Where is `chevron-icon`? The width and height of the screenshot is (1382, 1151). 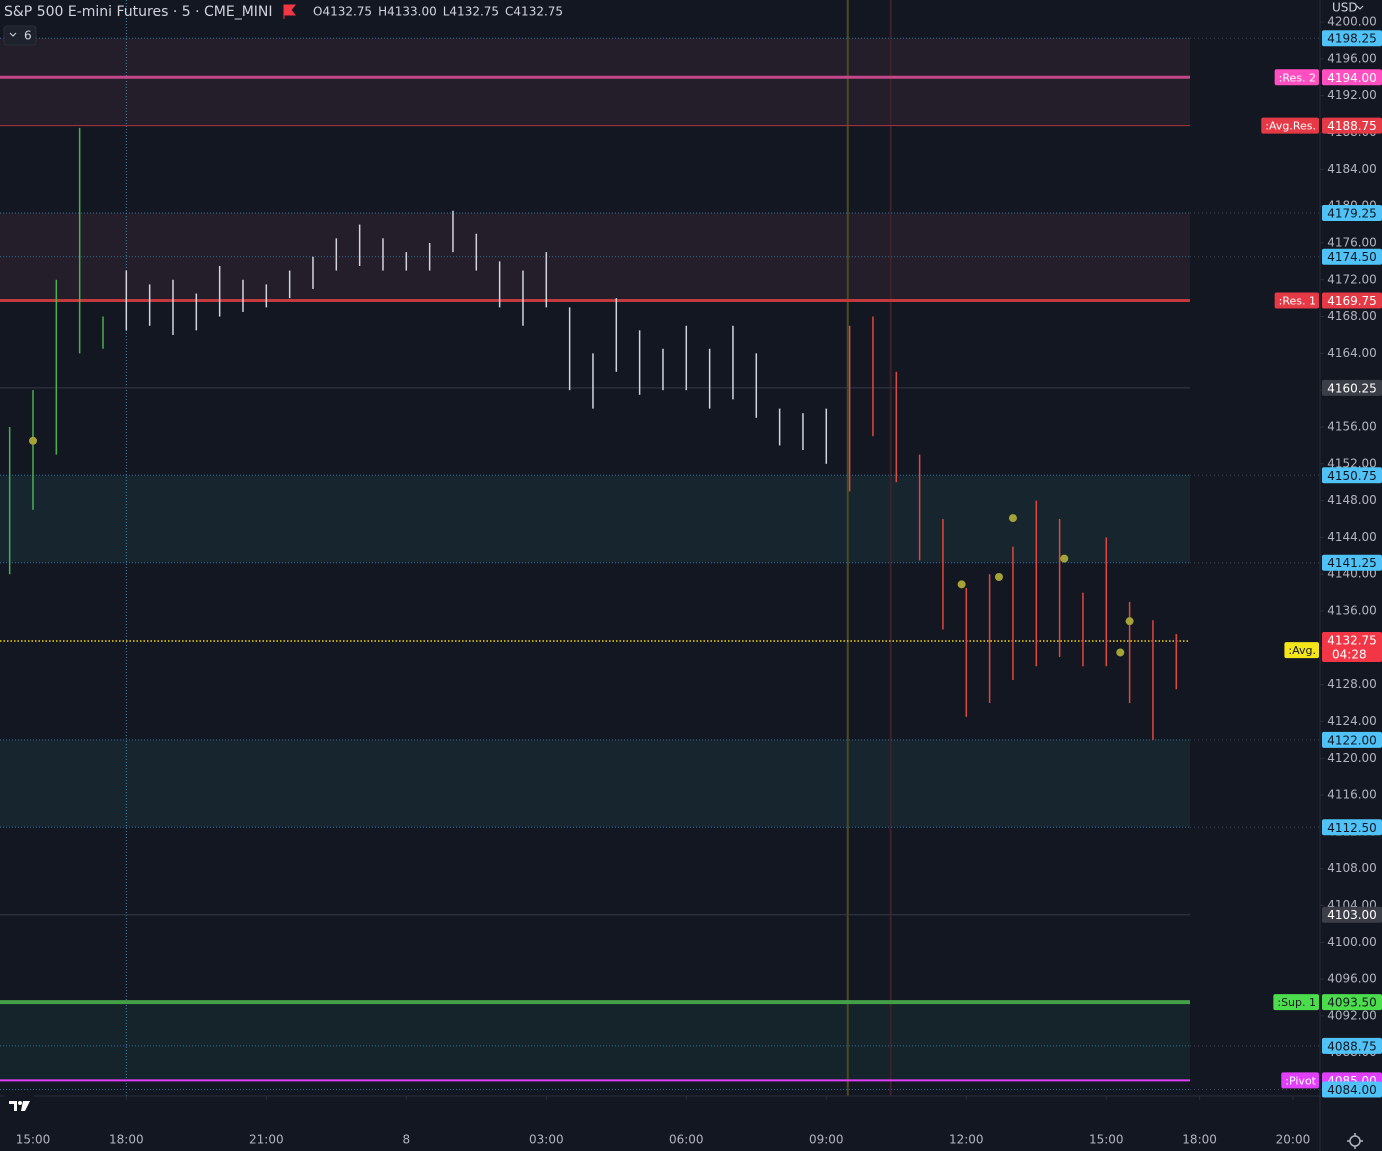 chevron-icon is located at coordinates (13, 34).